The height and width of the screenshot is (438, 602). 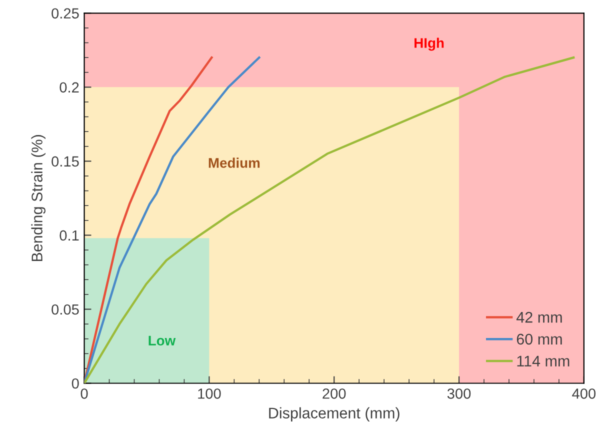 What do you see at coordinates (459, 393) in the screenshot?
I see `x-tick-label: 300` at bounding box center [459, 393].